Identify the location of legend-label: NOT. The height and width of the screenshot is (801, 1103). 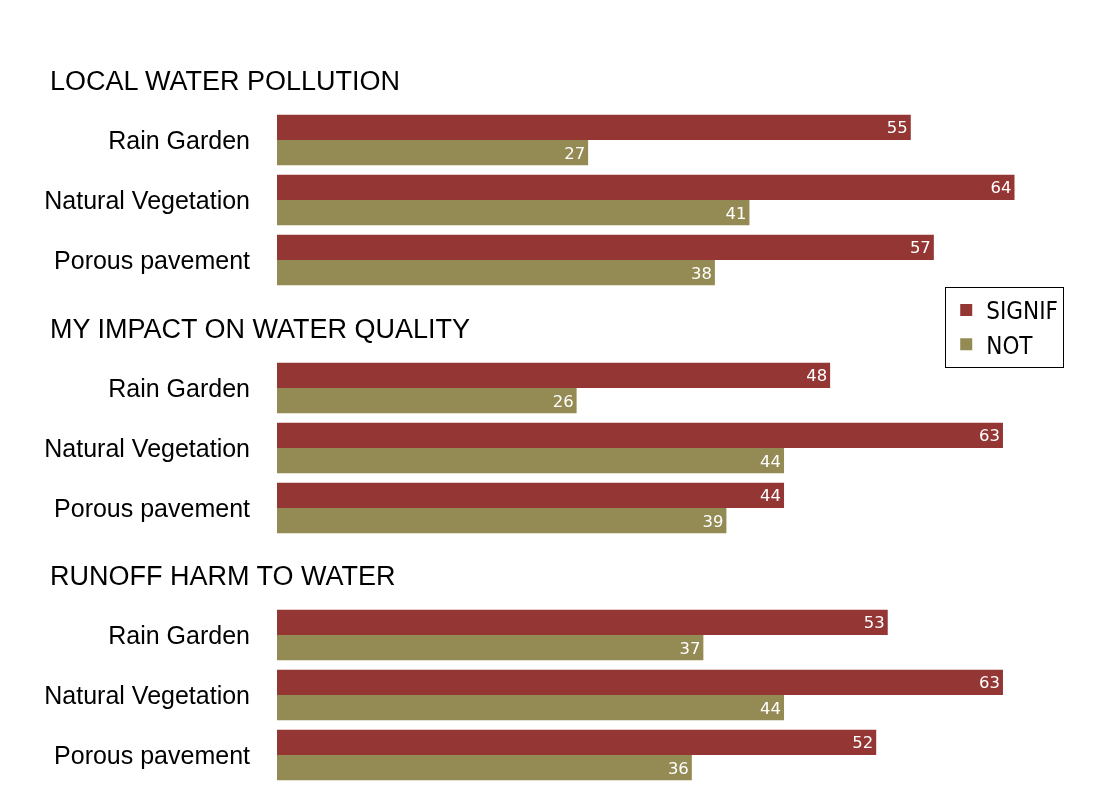
(1010, 345).